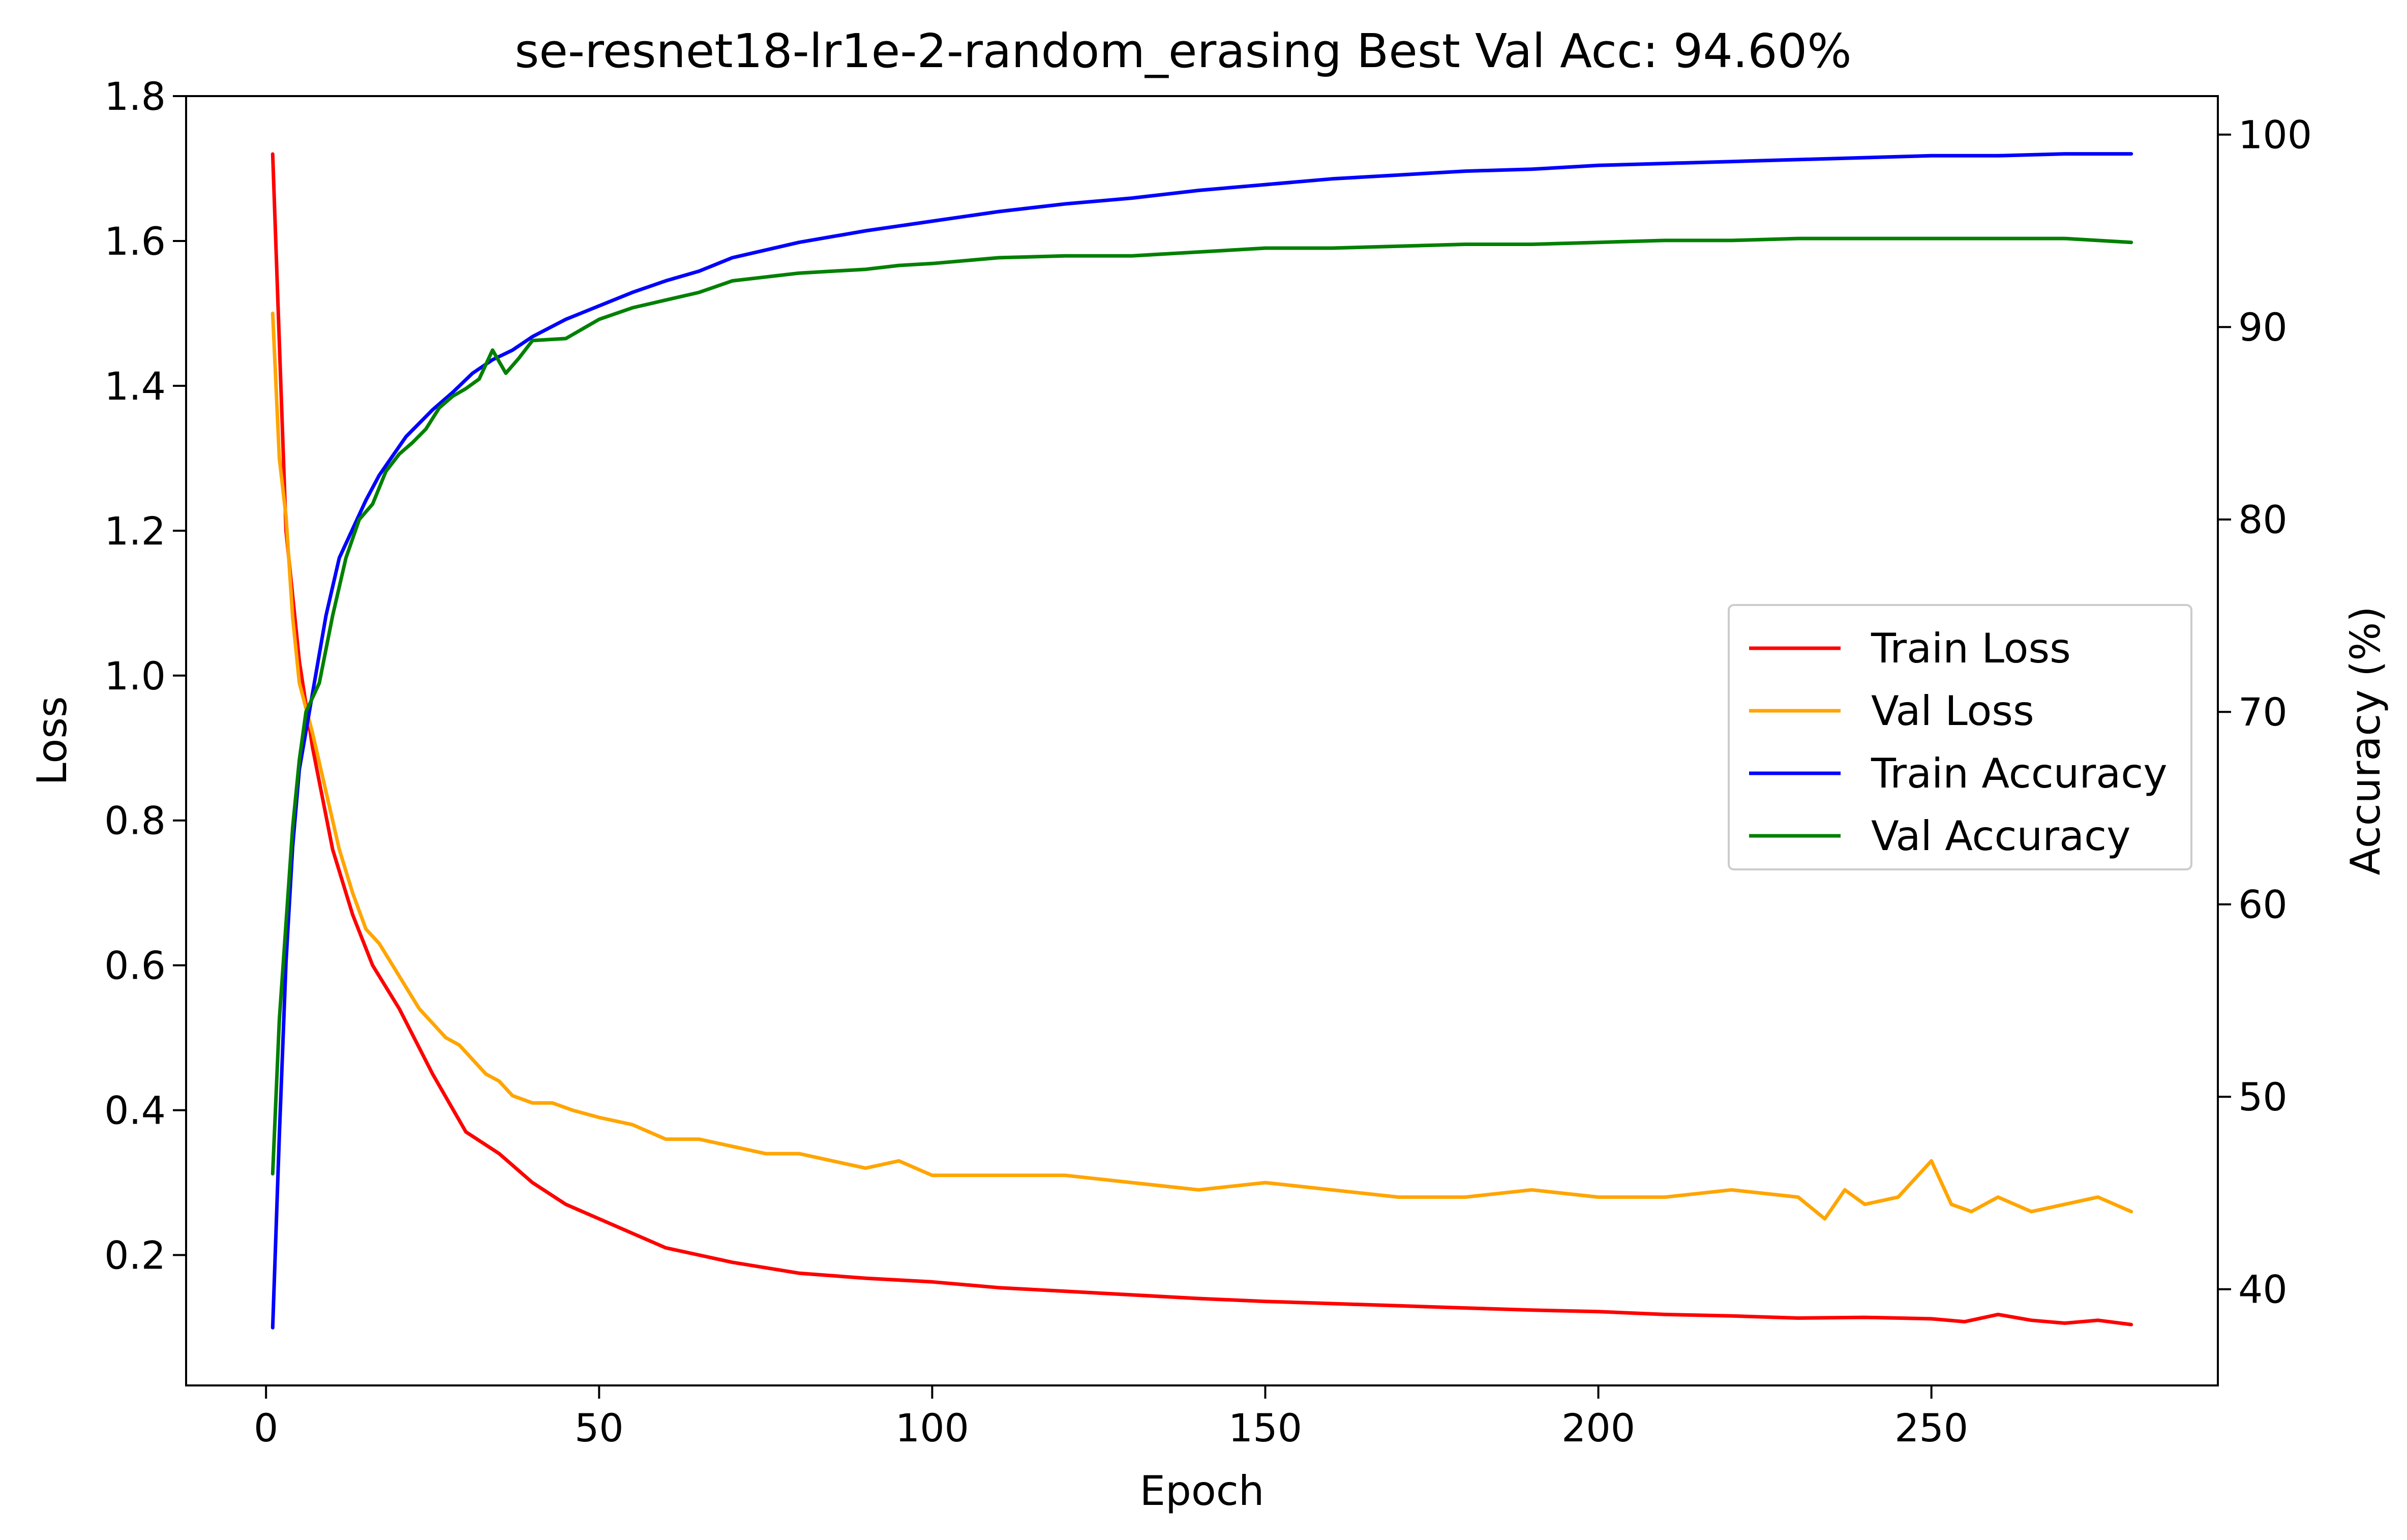 The height and width of the screenshot is (1540, 2407). I want to click on legend-label-train-loss: Train Loss, so click(1971, 648).